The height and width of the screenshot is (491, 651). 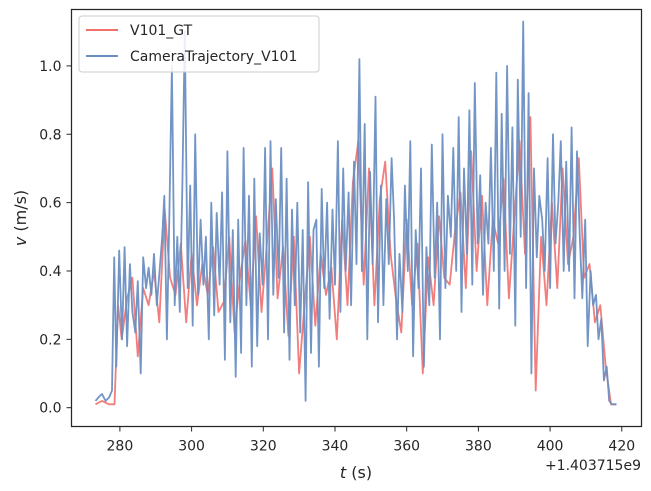 I want to click on legend-frame, so click(x=199, y=44).